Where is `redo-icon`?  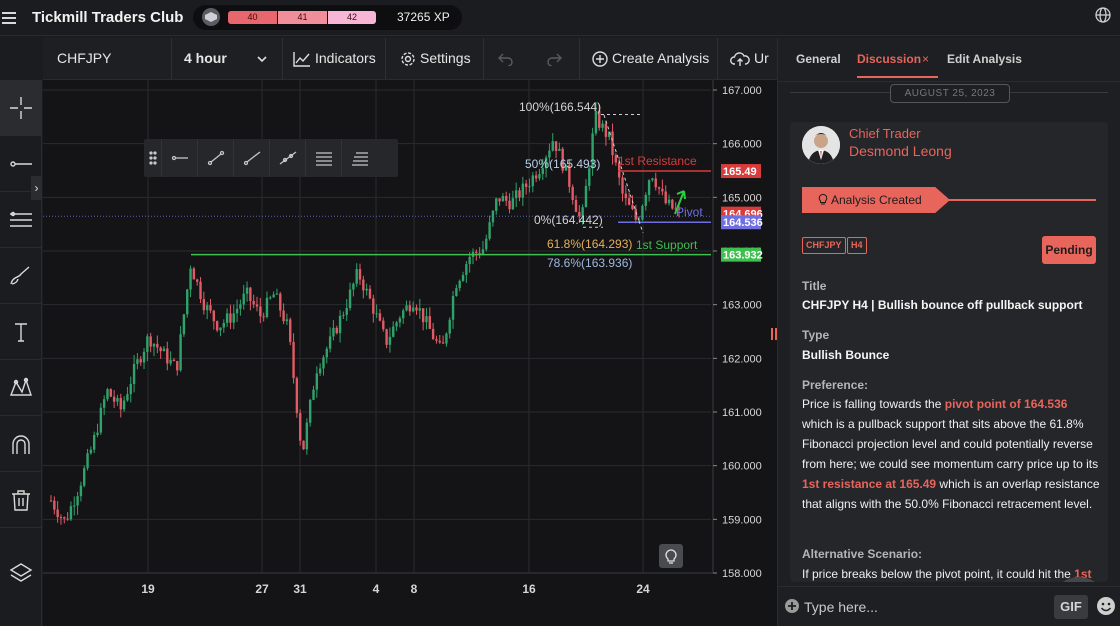 redo-icon is located at coordinates (554, 60).